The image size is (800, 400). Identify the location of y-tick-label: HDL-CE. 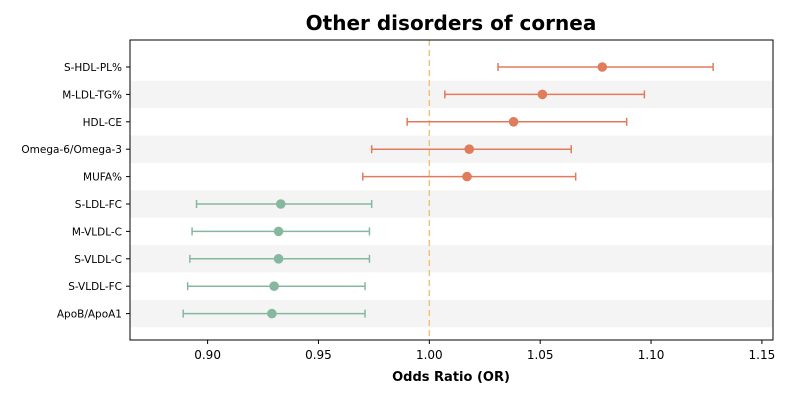
(102, 123).